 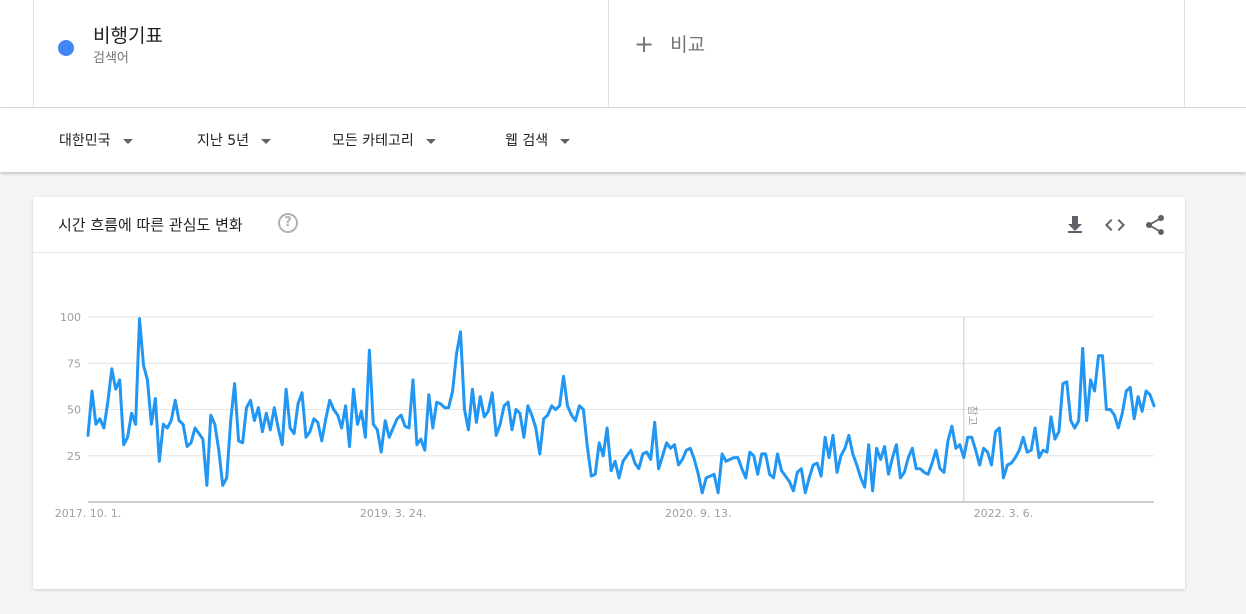 What do you see at coordinates (111, 58) in the screenshot?
I see `search-term-type: 검색어` at bounding box center [111, 58].